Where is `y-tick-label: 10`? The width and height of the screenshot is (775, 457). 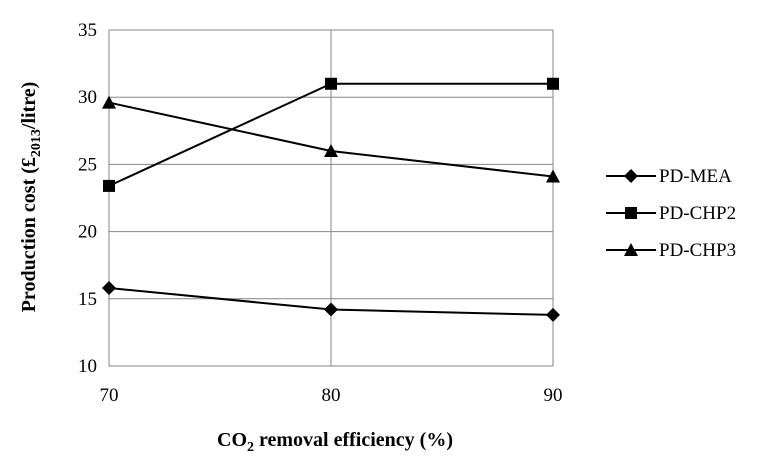 y-tick-label: 10 is located at coordinates (87, 366).